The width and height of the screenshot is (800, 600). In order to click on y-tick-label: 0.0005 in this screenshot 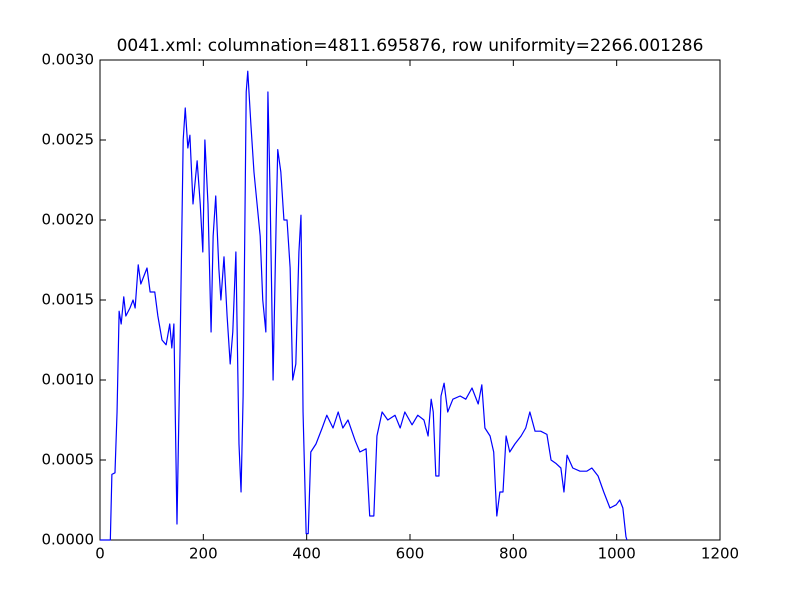, I will do `click(68, 460)`.